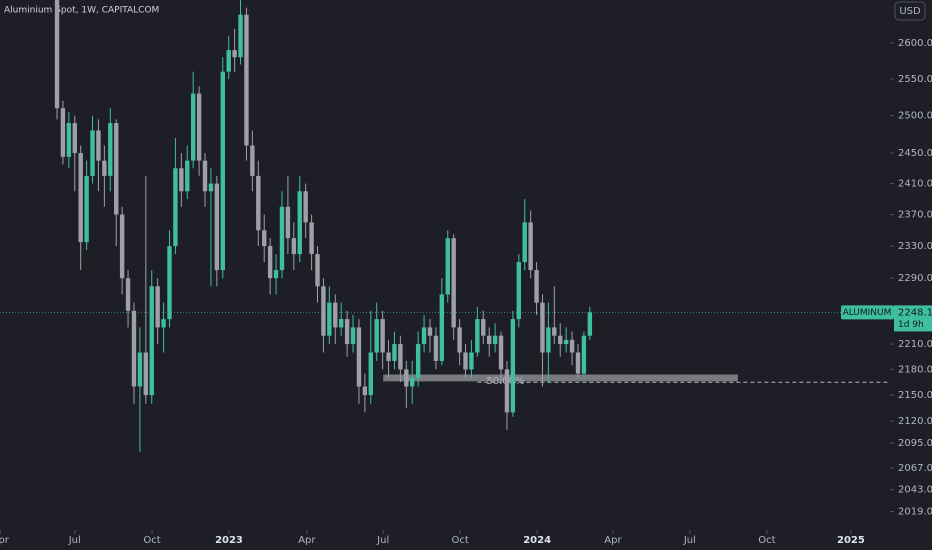 Image resolution: width=932 pixels, height=550 pixels. I want to click on symbol-tag, so click(867, 312).